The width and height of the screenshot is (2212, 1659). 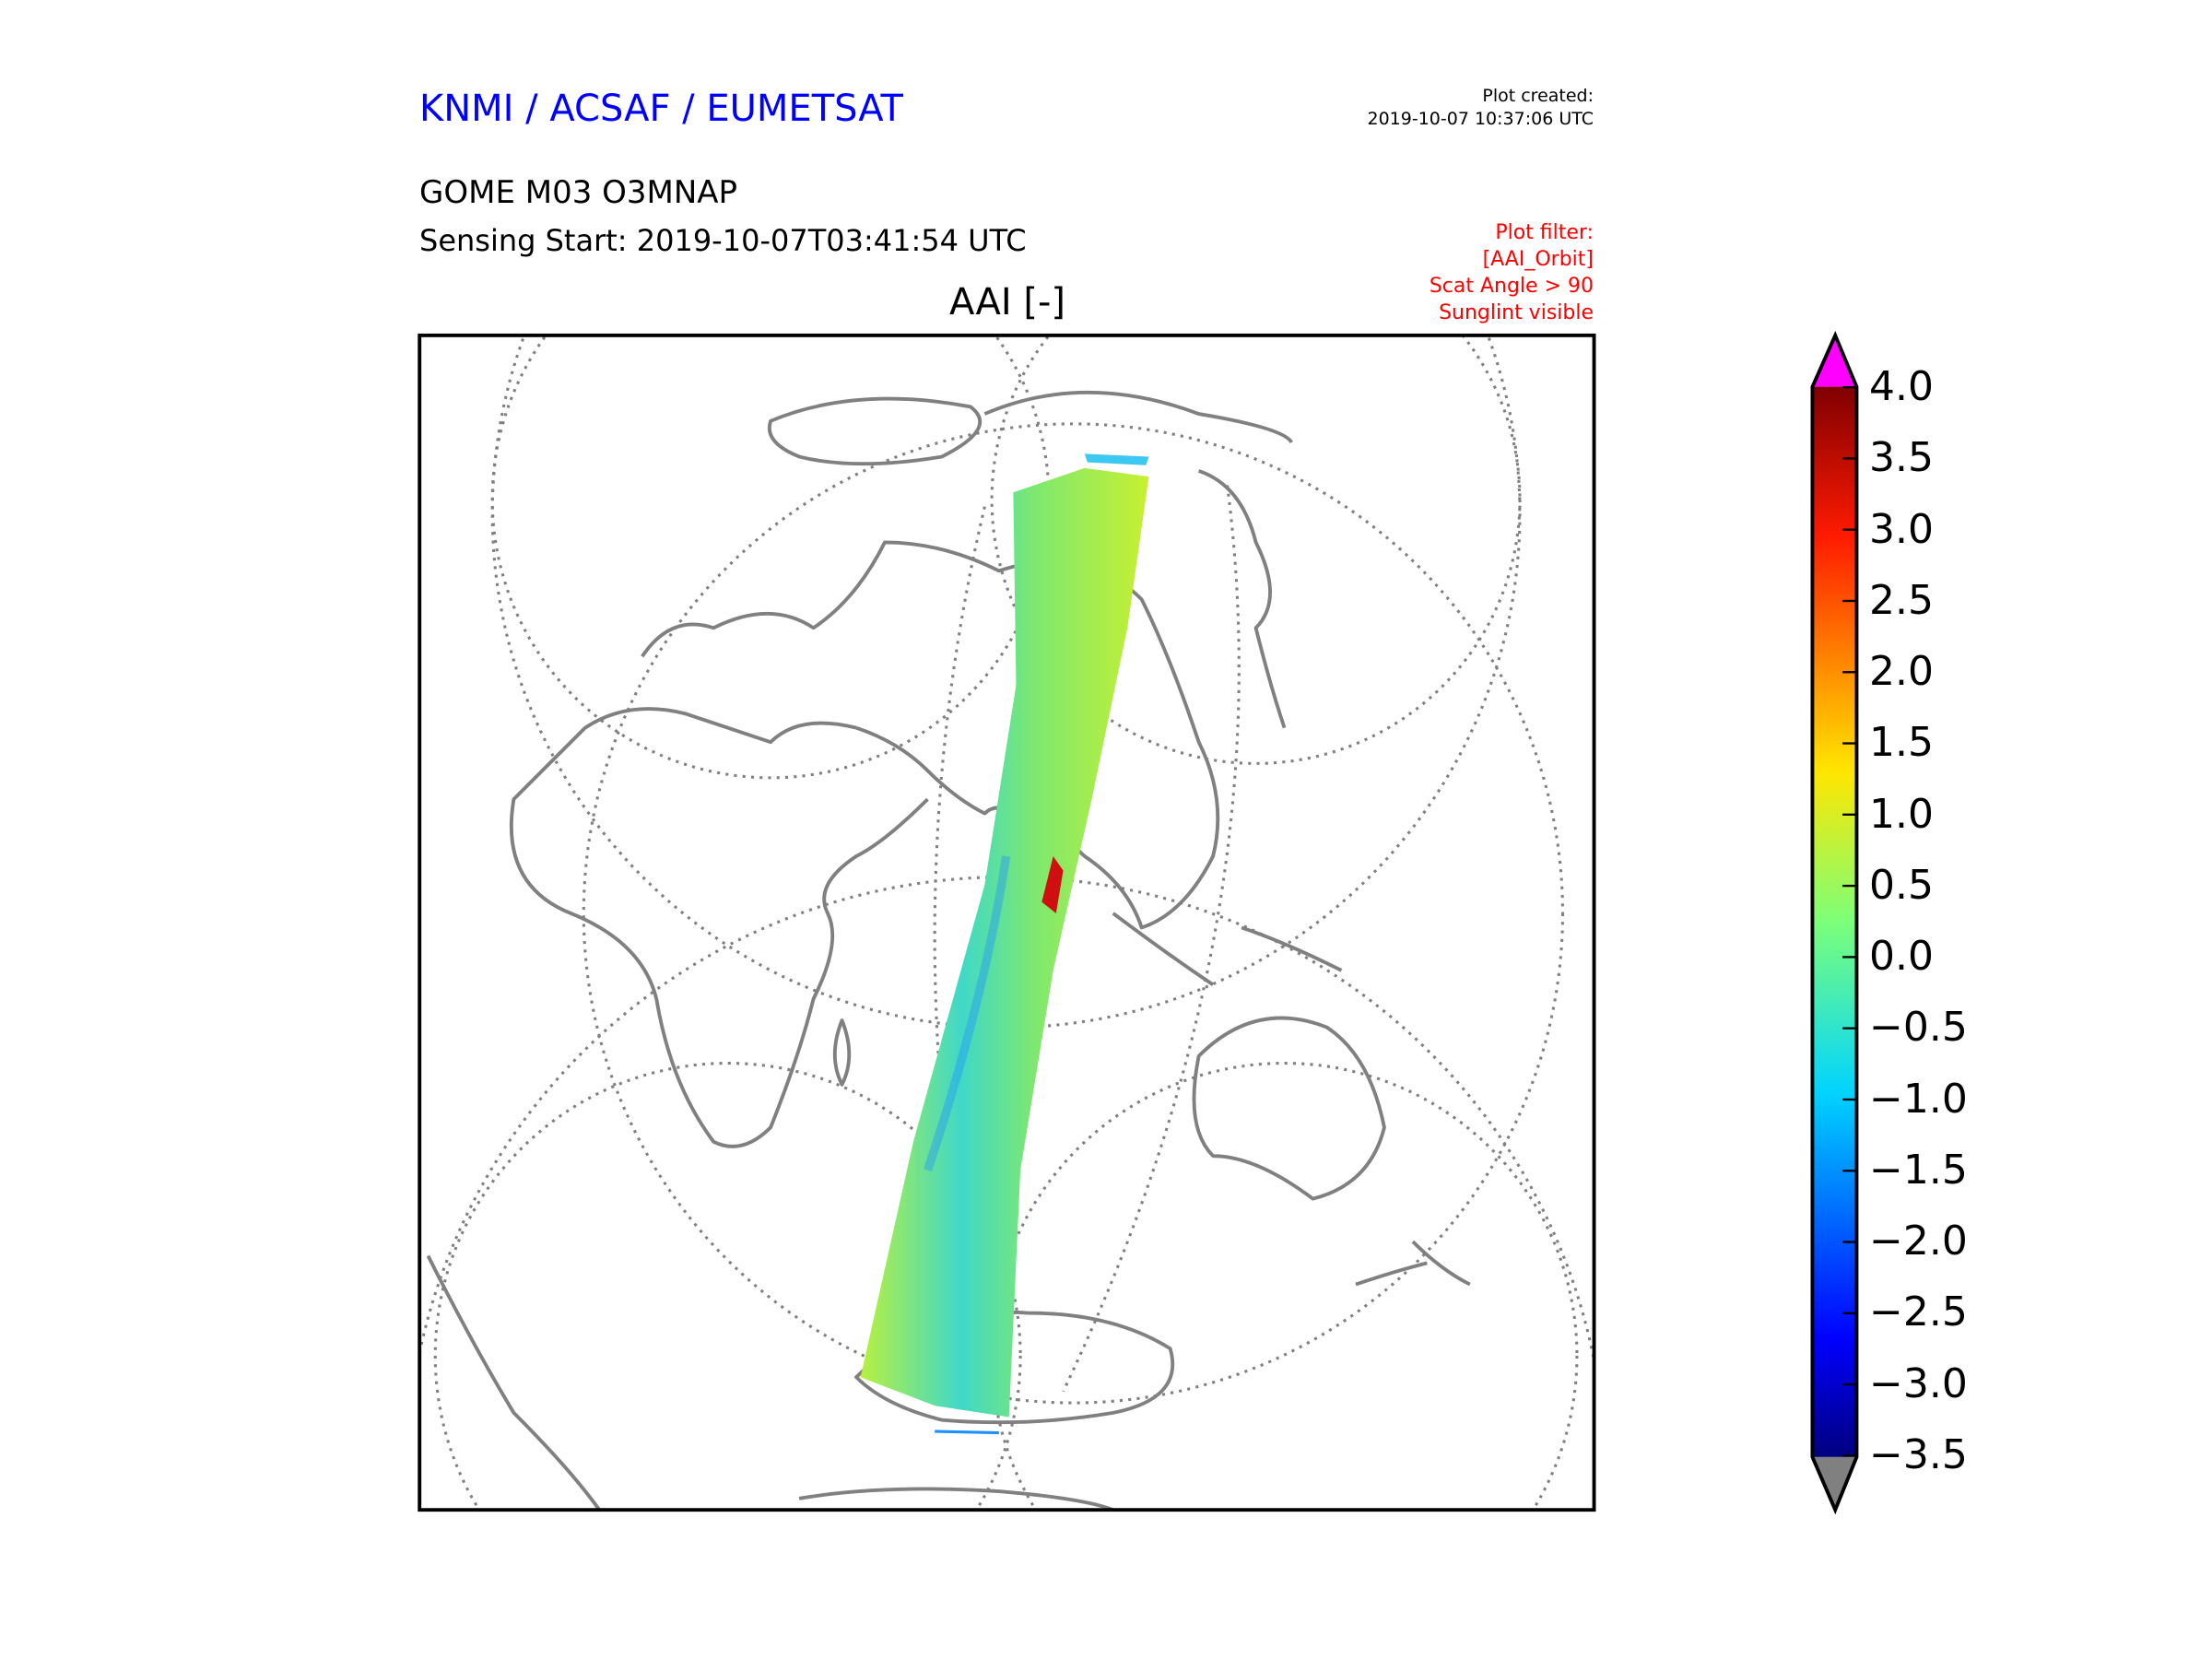 What do you see at coordinates (1918, 1383) in the screenshot?
I see `colorbar-tick-label: −3.0` at bounding box center [1918, 1383].